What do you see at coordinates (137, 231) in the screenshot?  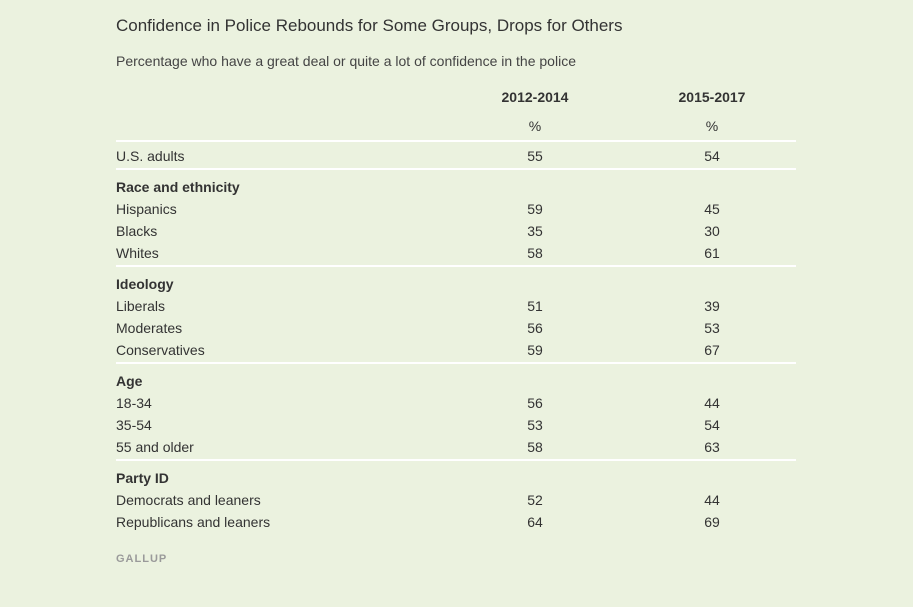 I see `row-label: Blacks` at bounding box center [137, 231].